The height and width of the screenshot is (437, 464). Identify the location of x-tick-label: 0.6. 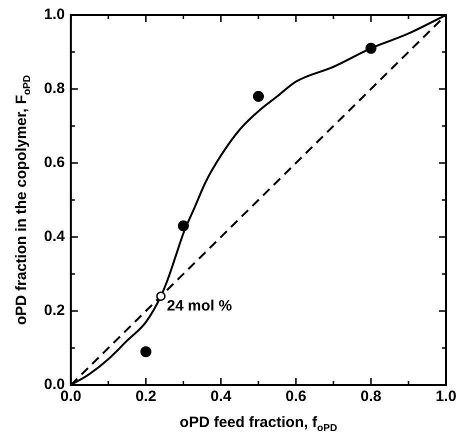
(296, 397).